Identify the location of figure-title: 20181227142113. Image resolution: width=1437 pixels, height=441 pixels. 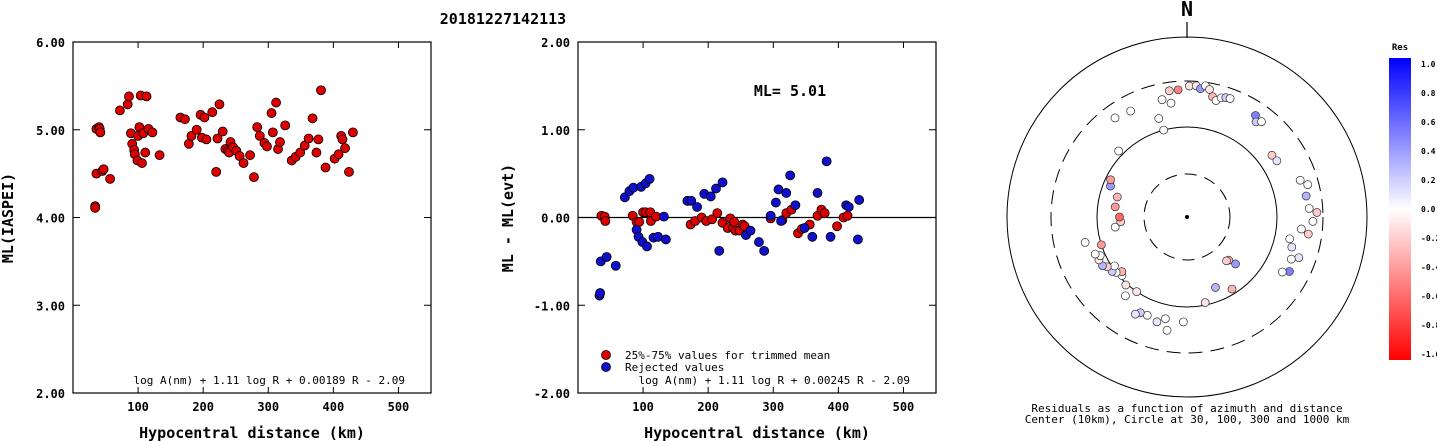
(503, 19).